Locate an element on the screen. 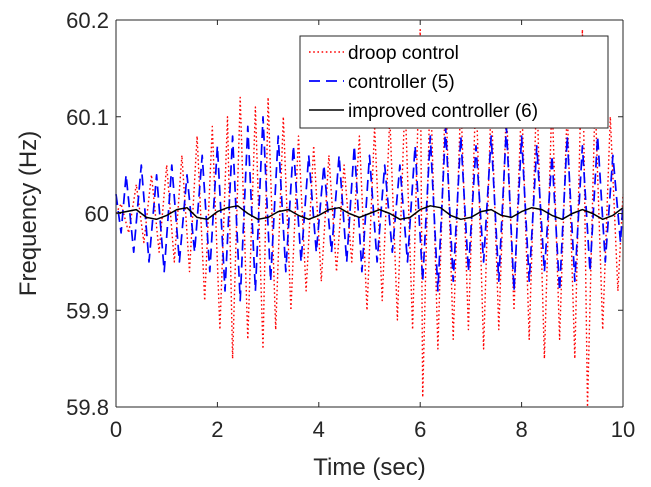  legend-box is located at coordinates (454, 82).